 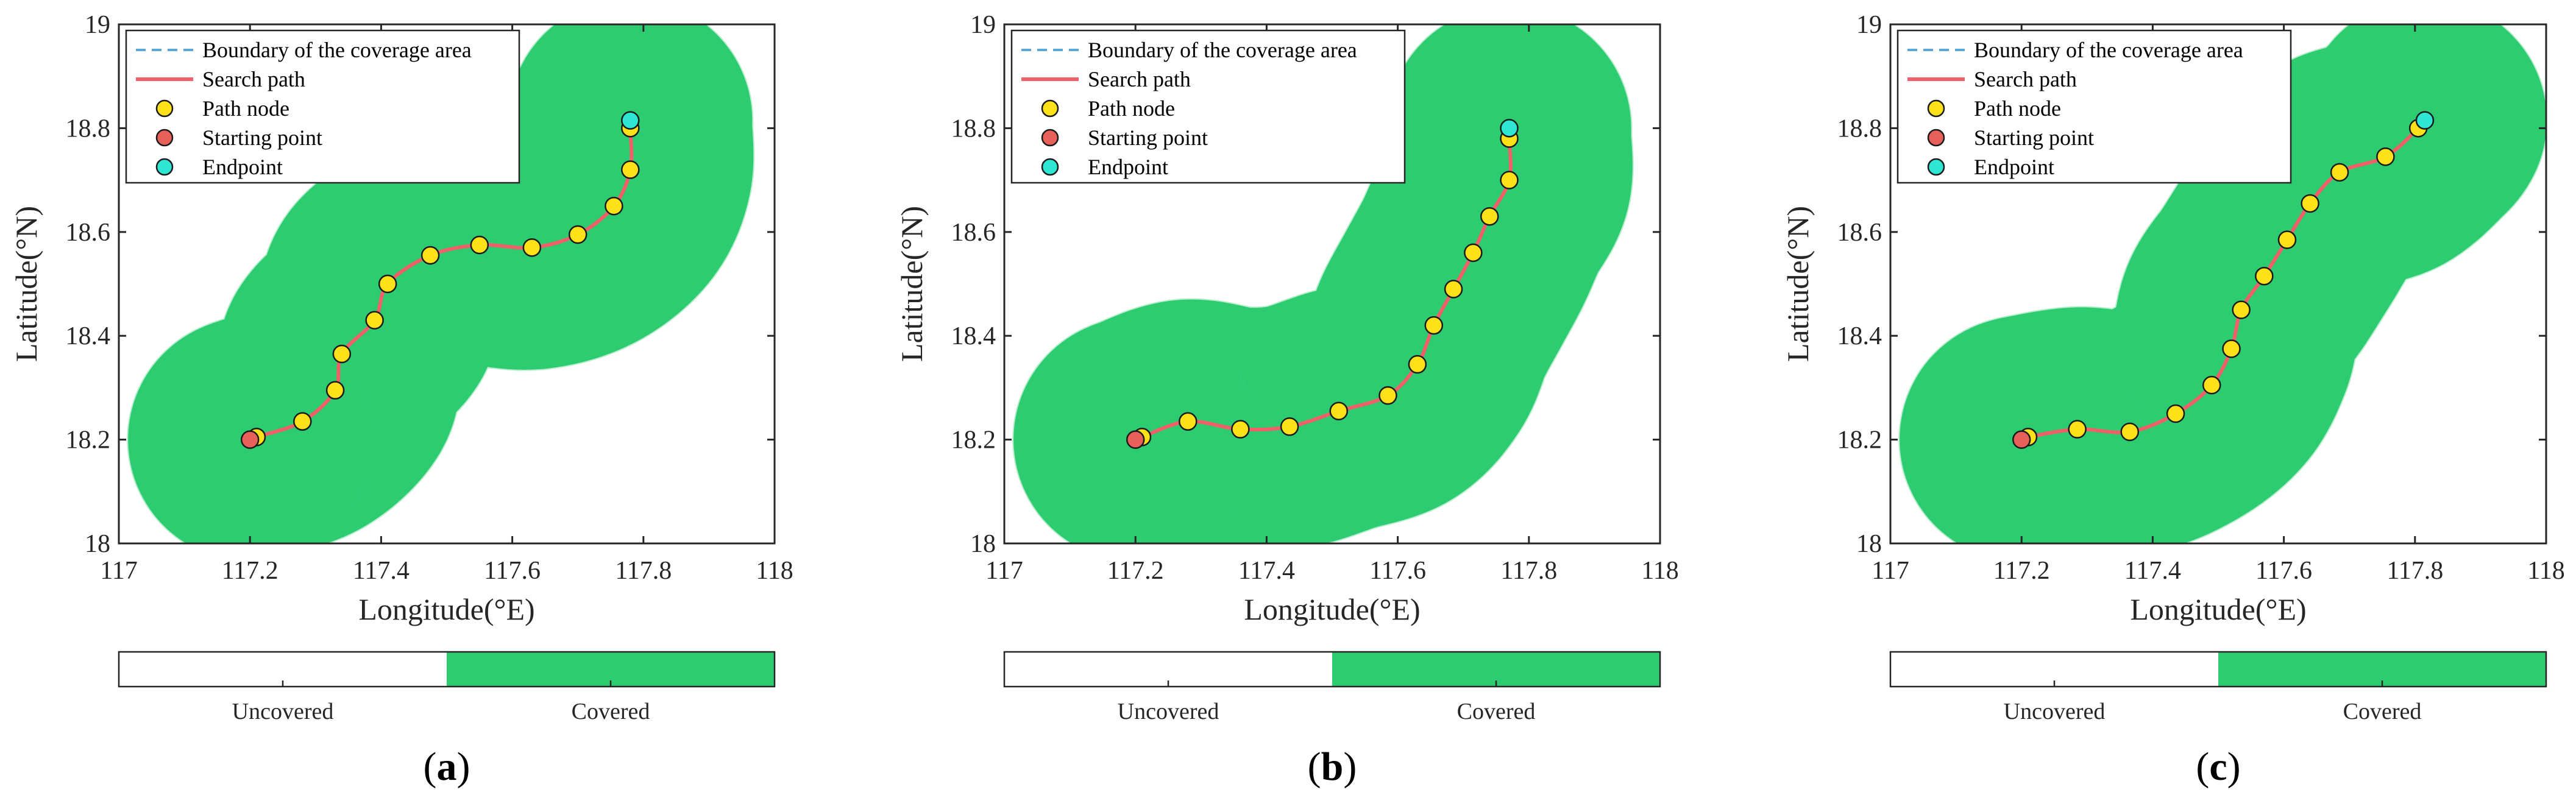 I want to click on panel-label-letter: c, so click(x=2218, y=766).